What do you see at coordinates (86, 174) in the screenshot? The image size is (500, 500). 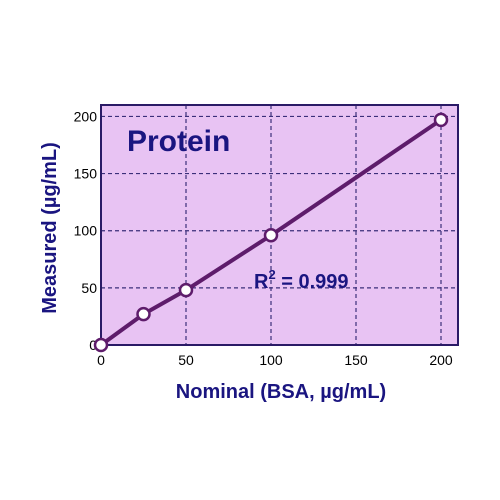 I see `y-tick-label: 150` at bounding box center [86, 174].